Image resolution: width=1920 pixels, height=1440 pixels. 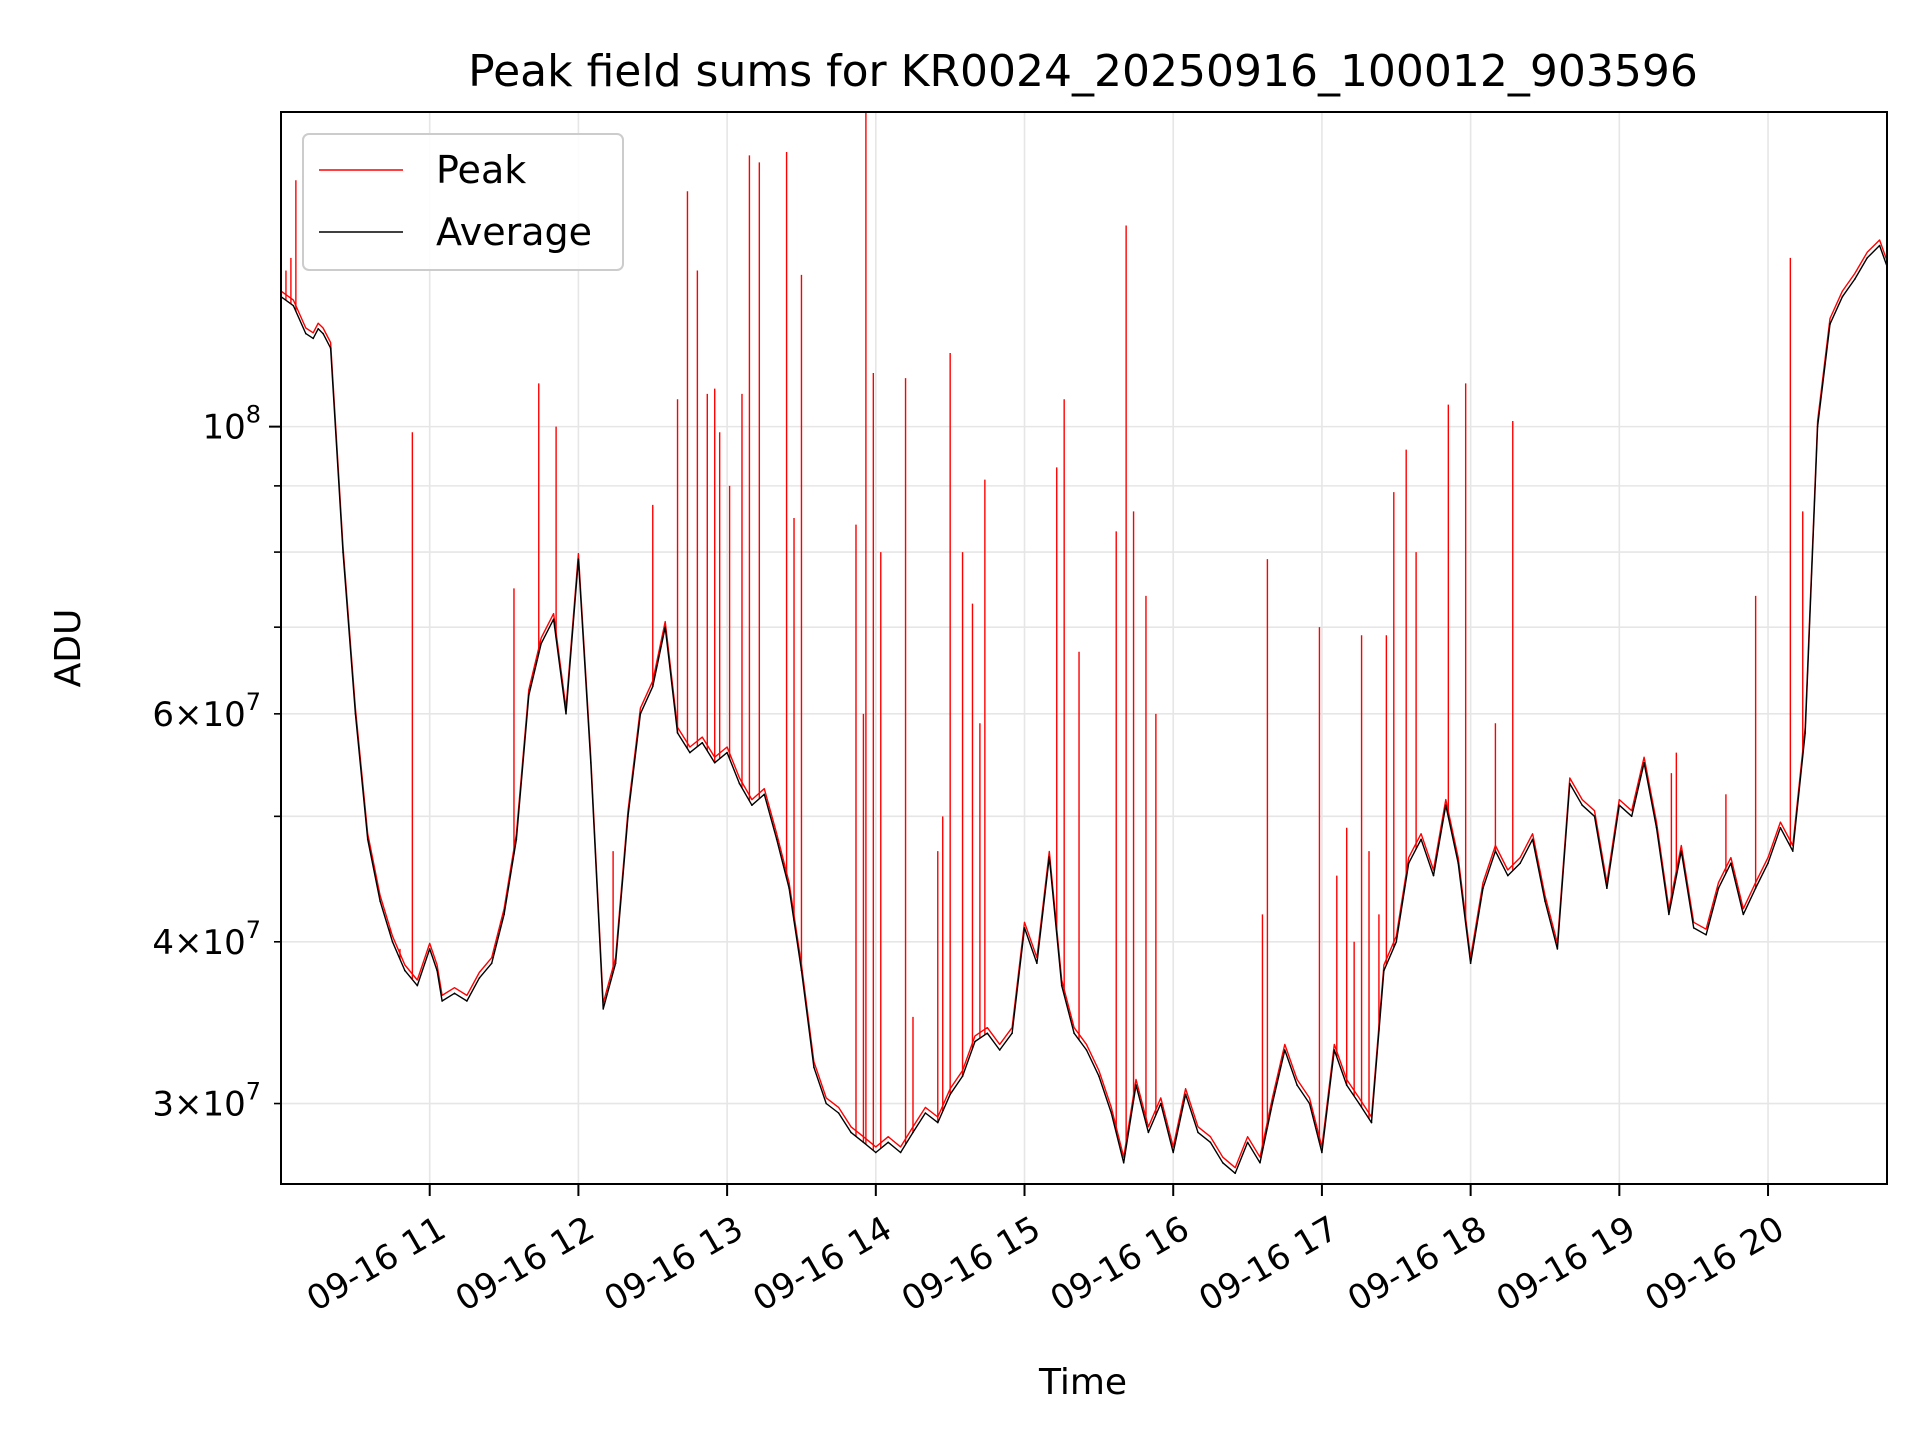 What do you see at coordinates (463, 202) in the screenshot?
I see `legend: Peak Average` at bounding box center [463, 202].